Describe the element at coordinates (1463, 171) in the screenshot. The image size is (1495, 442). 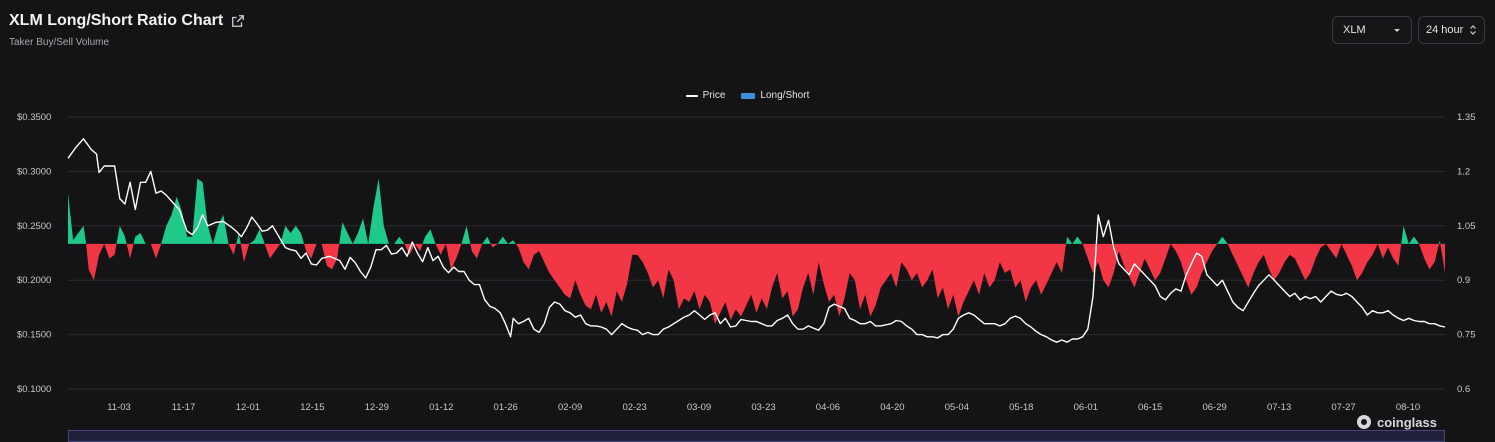
I see `y-tick-label-right: 1.2` at that location.